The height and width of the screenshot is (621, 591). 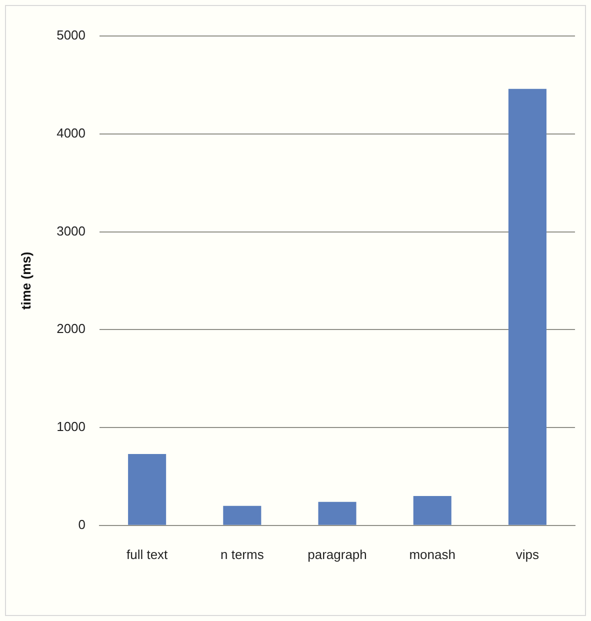 What do you see at coordinates (71, 230) in the screenshot?
I see `y-tick-label: 3000` at bounding box center [71, 230].